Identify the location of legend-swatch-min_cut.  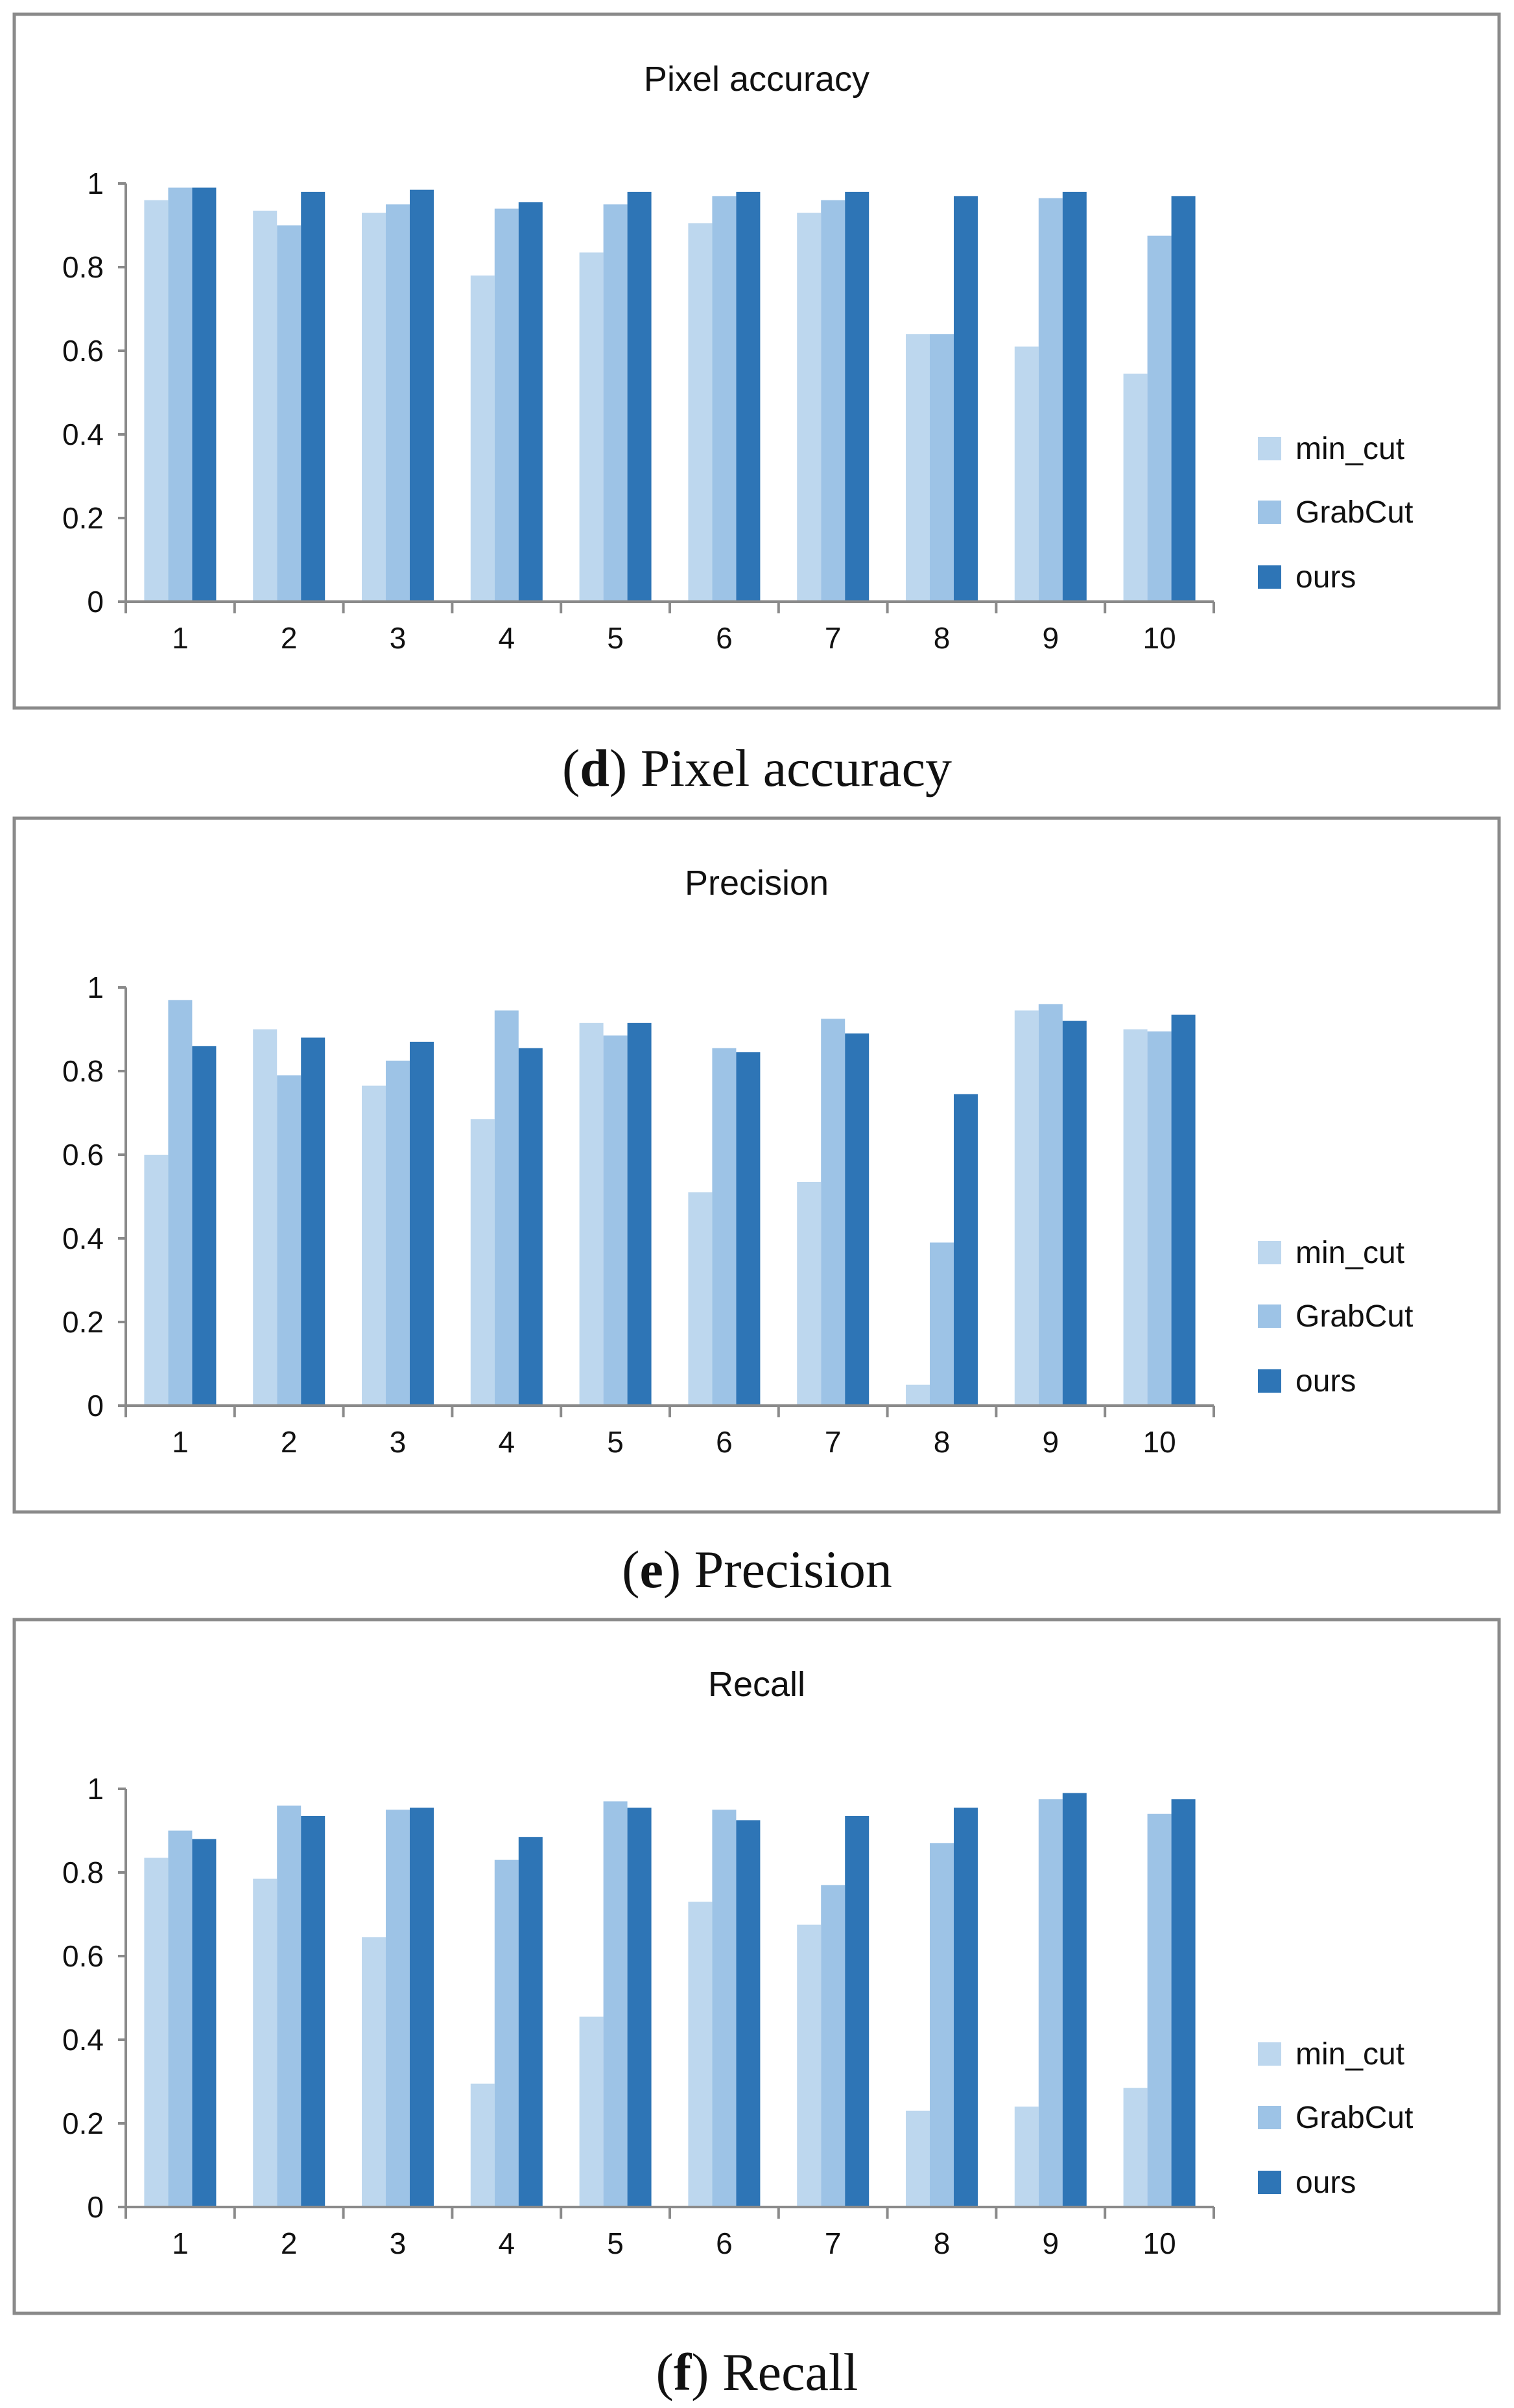
(1269, 2054).